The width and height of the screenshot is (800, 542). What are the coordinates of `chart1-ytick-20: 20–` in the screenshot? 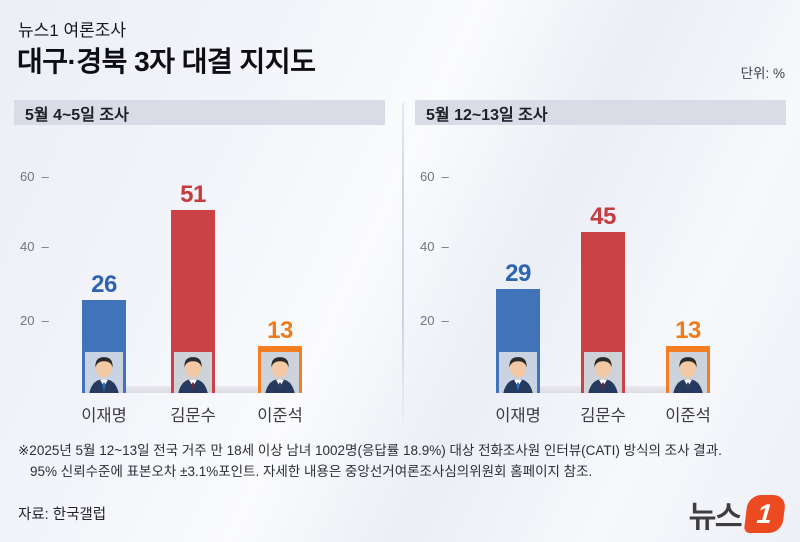 It's located at (34, 320).